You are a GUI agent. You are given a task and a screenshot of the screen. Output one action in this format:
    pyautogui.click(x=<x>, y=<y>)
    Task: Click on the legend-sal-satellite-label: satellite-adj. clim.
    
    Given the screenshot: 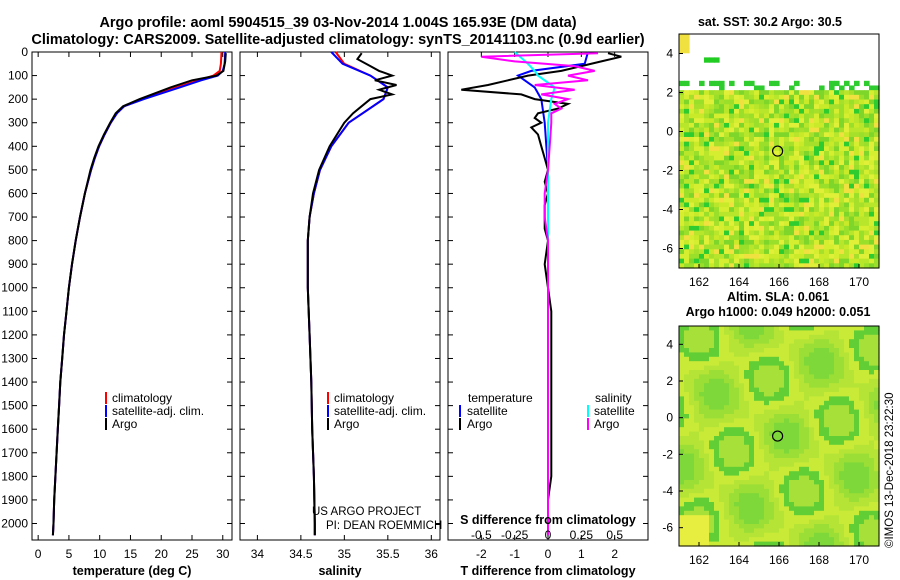 What is the action you would take?
    pyautogui.click(x=380, y=411)
    